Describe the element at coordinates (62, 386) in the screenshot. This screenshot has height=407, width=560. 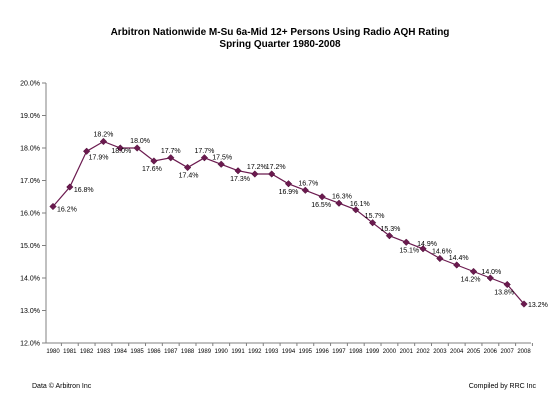
I see `data-source-note: Data © Arbitron Inc` at that location.